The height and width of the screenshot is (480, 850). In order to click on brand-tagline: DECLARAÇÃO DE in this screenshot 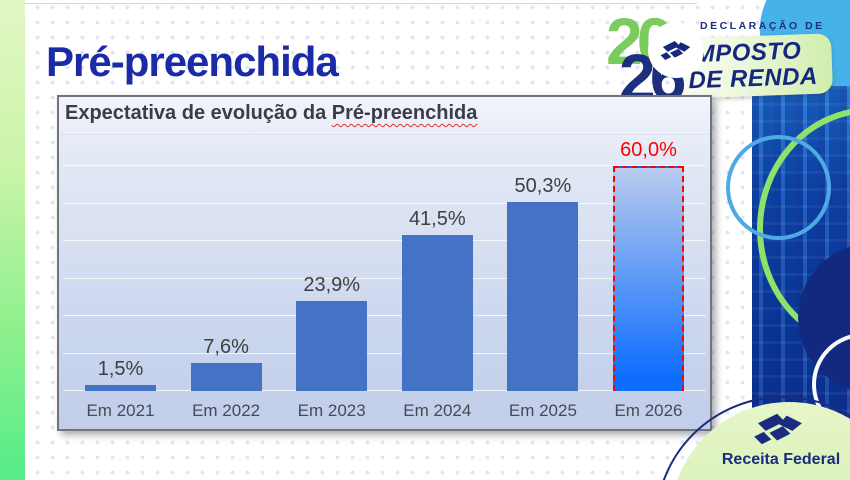, I will do `click(762, 26)`.